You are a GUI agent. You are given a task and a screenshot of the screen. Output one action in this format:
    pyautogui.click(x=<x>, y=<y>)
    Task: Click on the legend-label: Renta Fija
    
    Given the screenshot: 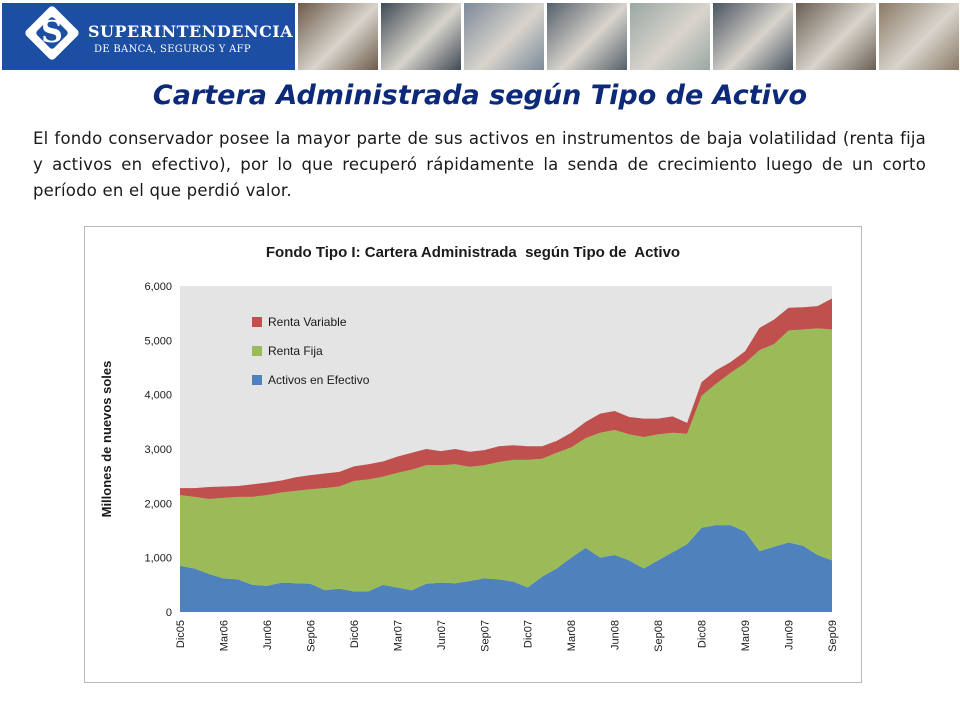 What is the action you would take?
    pyautogui.click(x=295, y=351)
    